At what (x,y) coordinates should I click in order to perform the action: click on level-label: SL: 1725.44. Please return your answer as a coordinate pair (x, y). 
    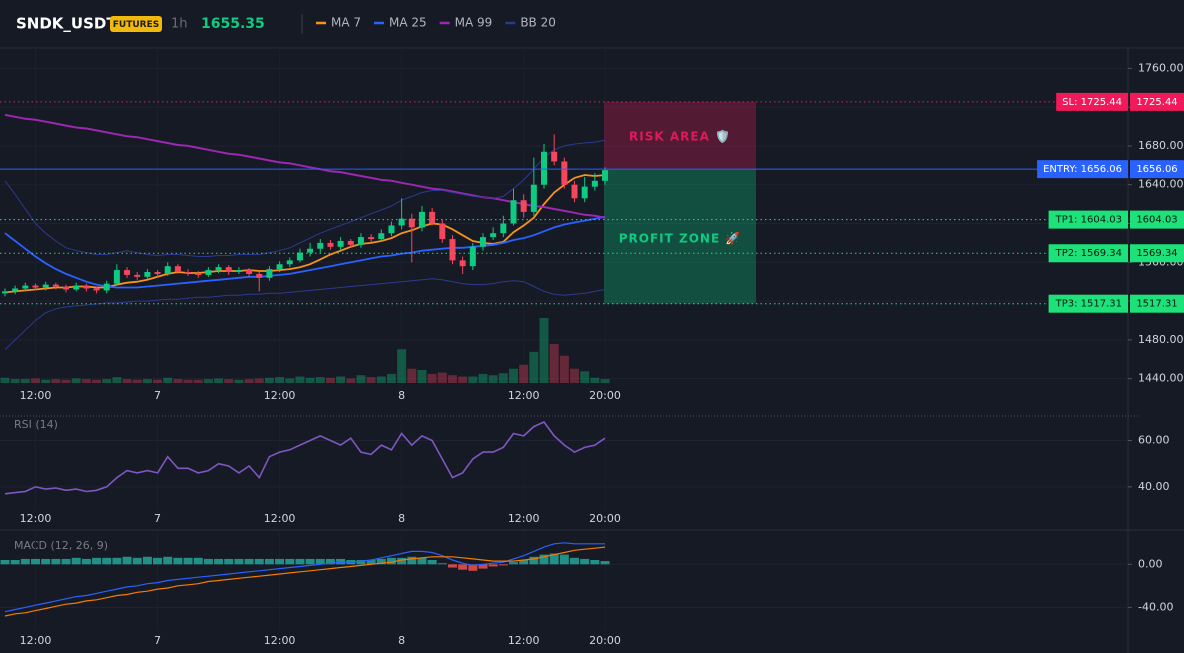
    Looking at the image, I should click on (1092, 102).